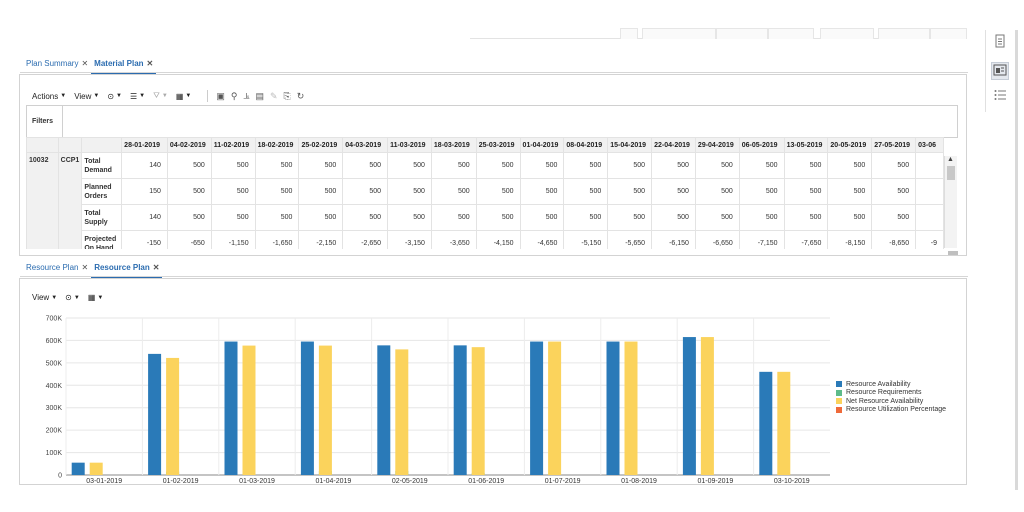 This screenshot has height=512, width=1024. I want to click on date-column-header: 04-02-2019, so click(189, 145).